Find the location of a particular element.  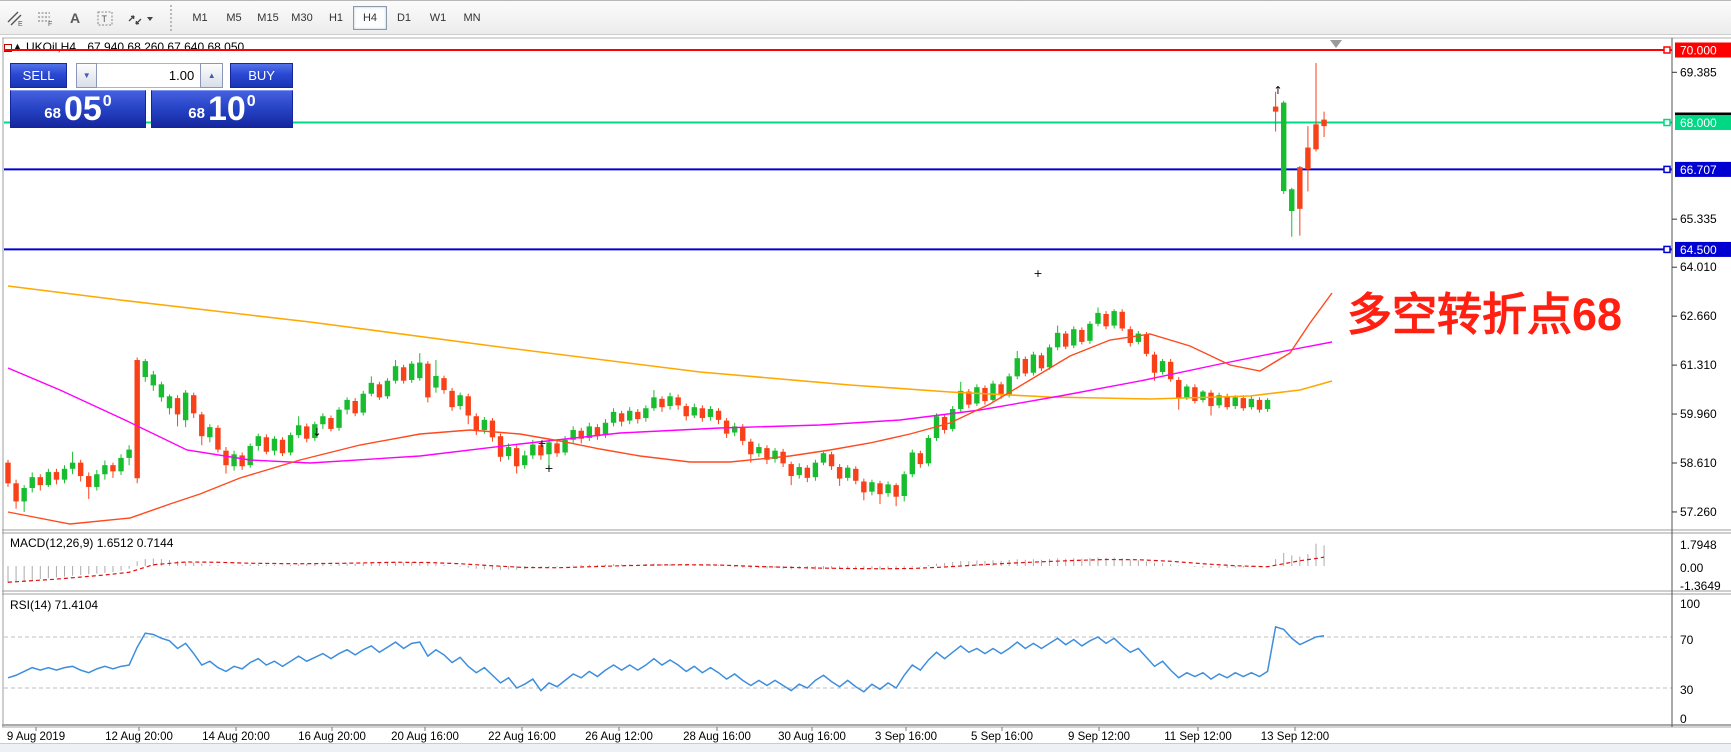

volume-input is located at coordinates (149, 75).